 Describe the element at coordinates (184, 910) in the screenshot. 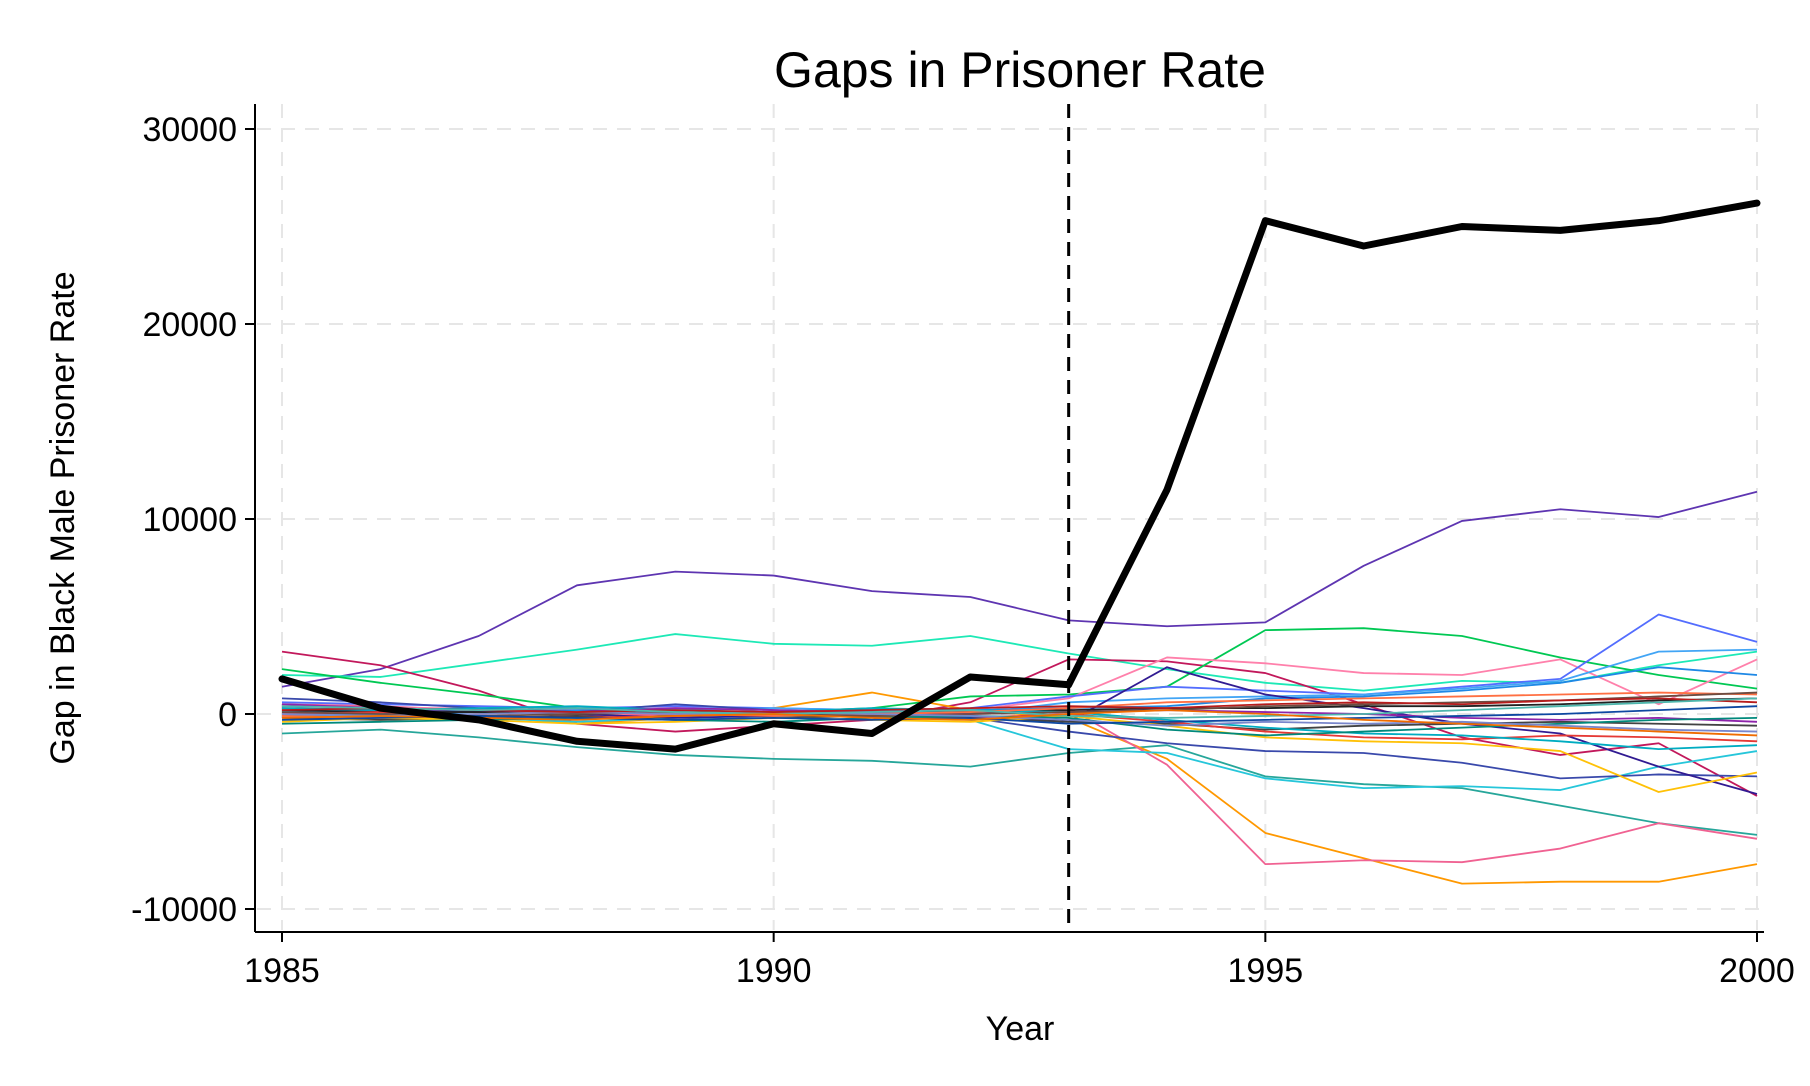

I see `y-tick-label: -10000` at that location.